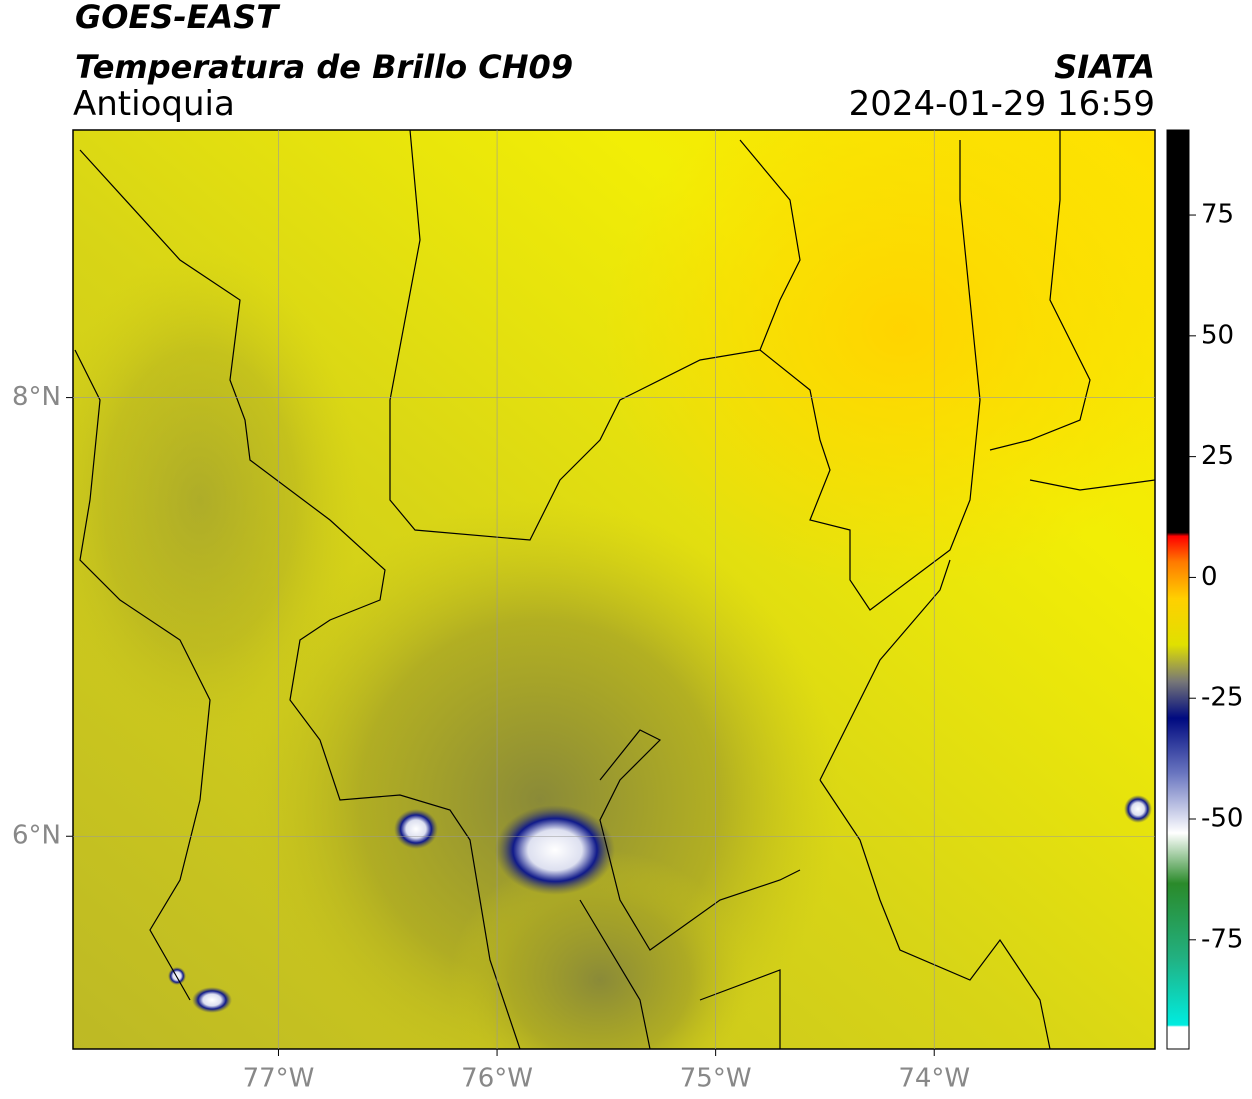 The width and height of the screenshot is (1252, 1099). I want to click on region: Antioquia, so click(154, 104).